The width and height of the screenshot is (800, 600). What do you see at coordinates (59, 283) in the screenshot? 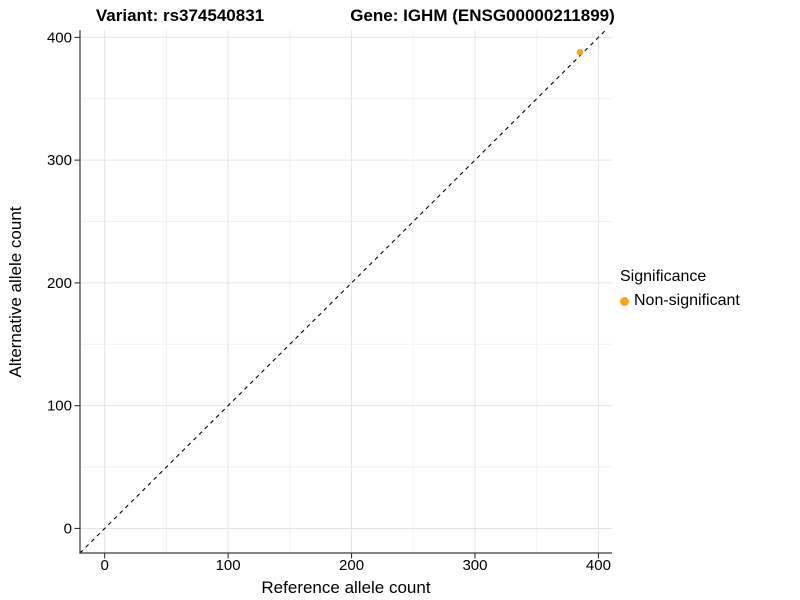
I see `y-tick-label: 200` at bounding box center [59, 283].